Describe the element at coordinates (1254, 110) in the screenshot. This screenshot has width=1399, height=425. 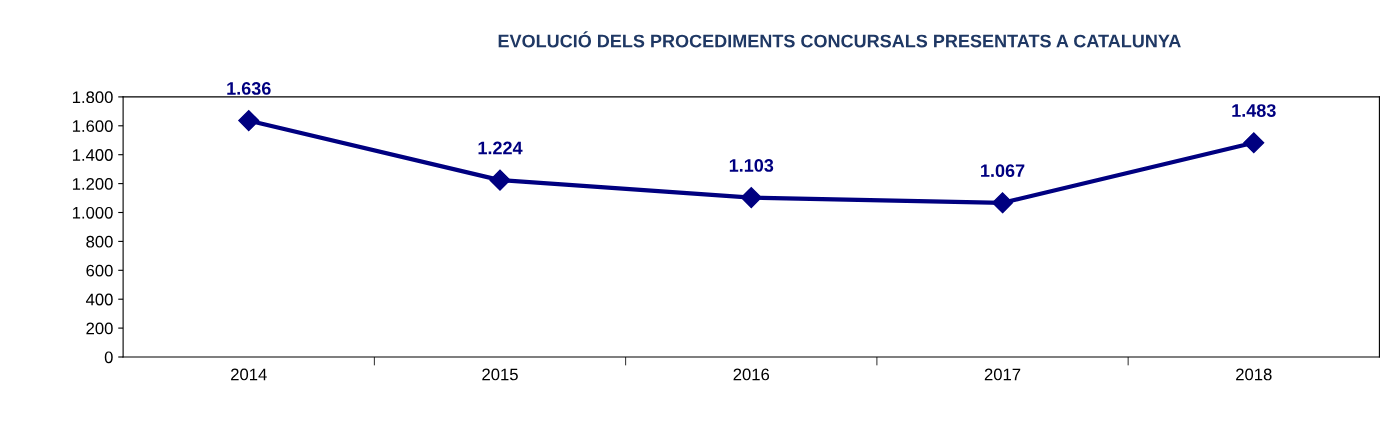
I see `data-label: 1.483` at that location.